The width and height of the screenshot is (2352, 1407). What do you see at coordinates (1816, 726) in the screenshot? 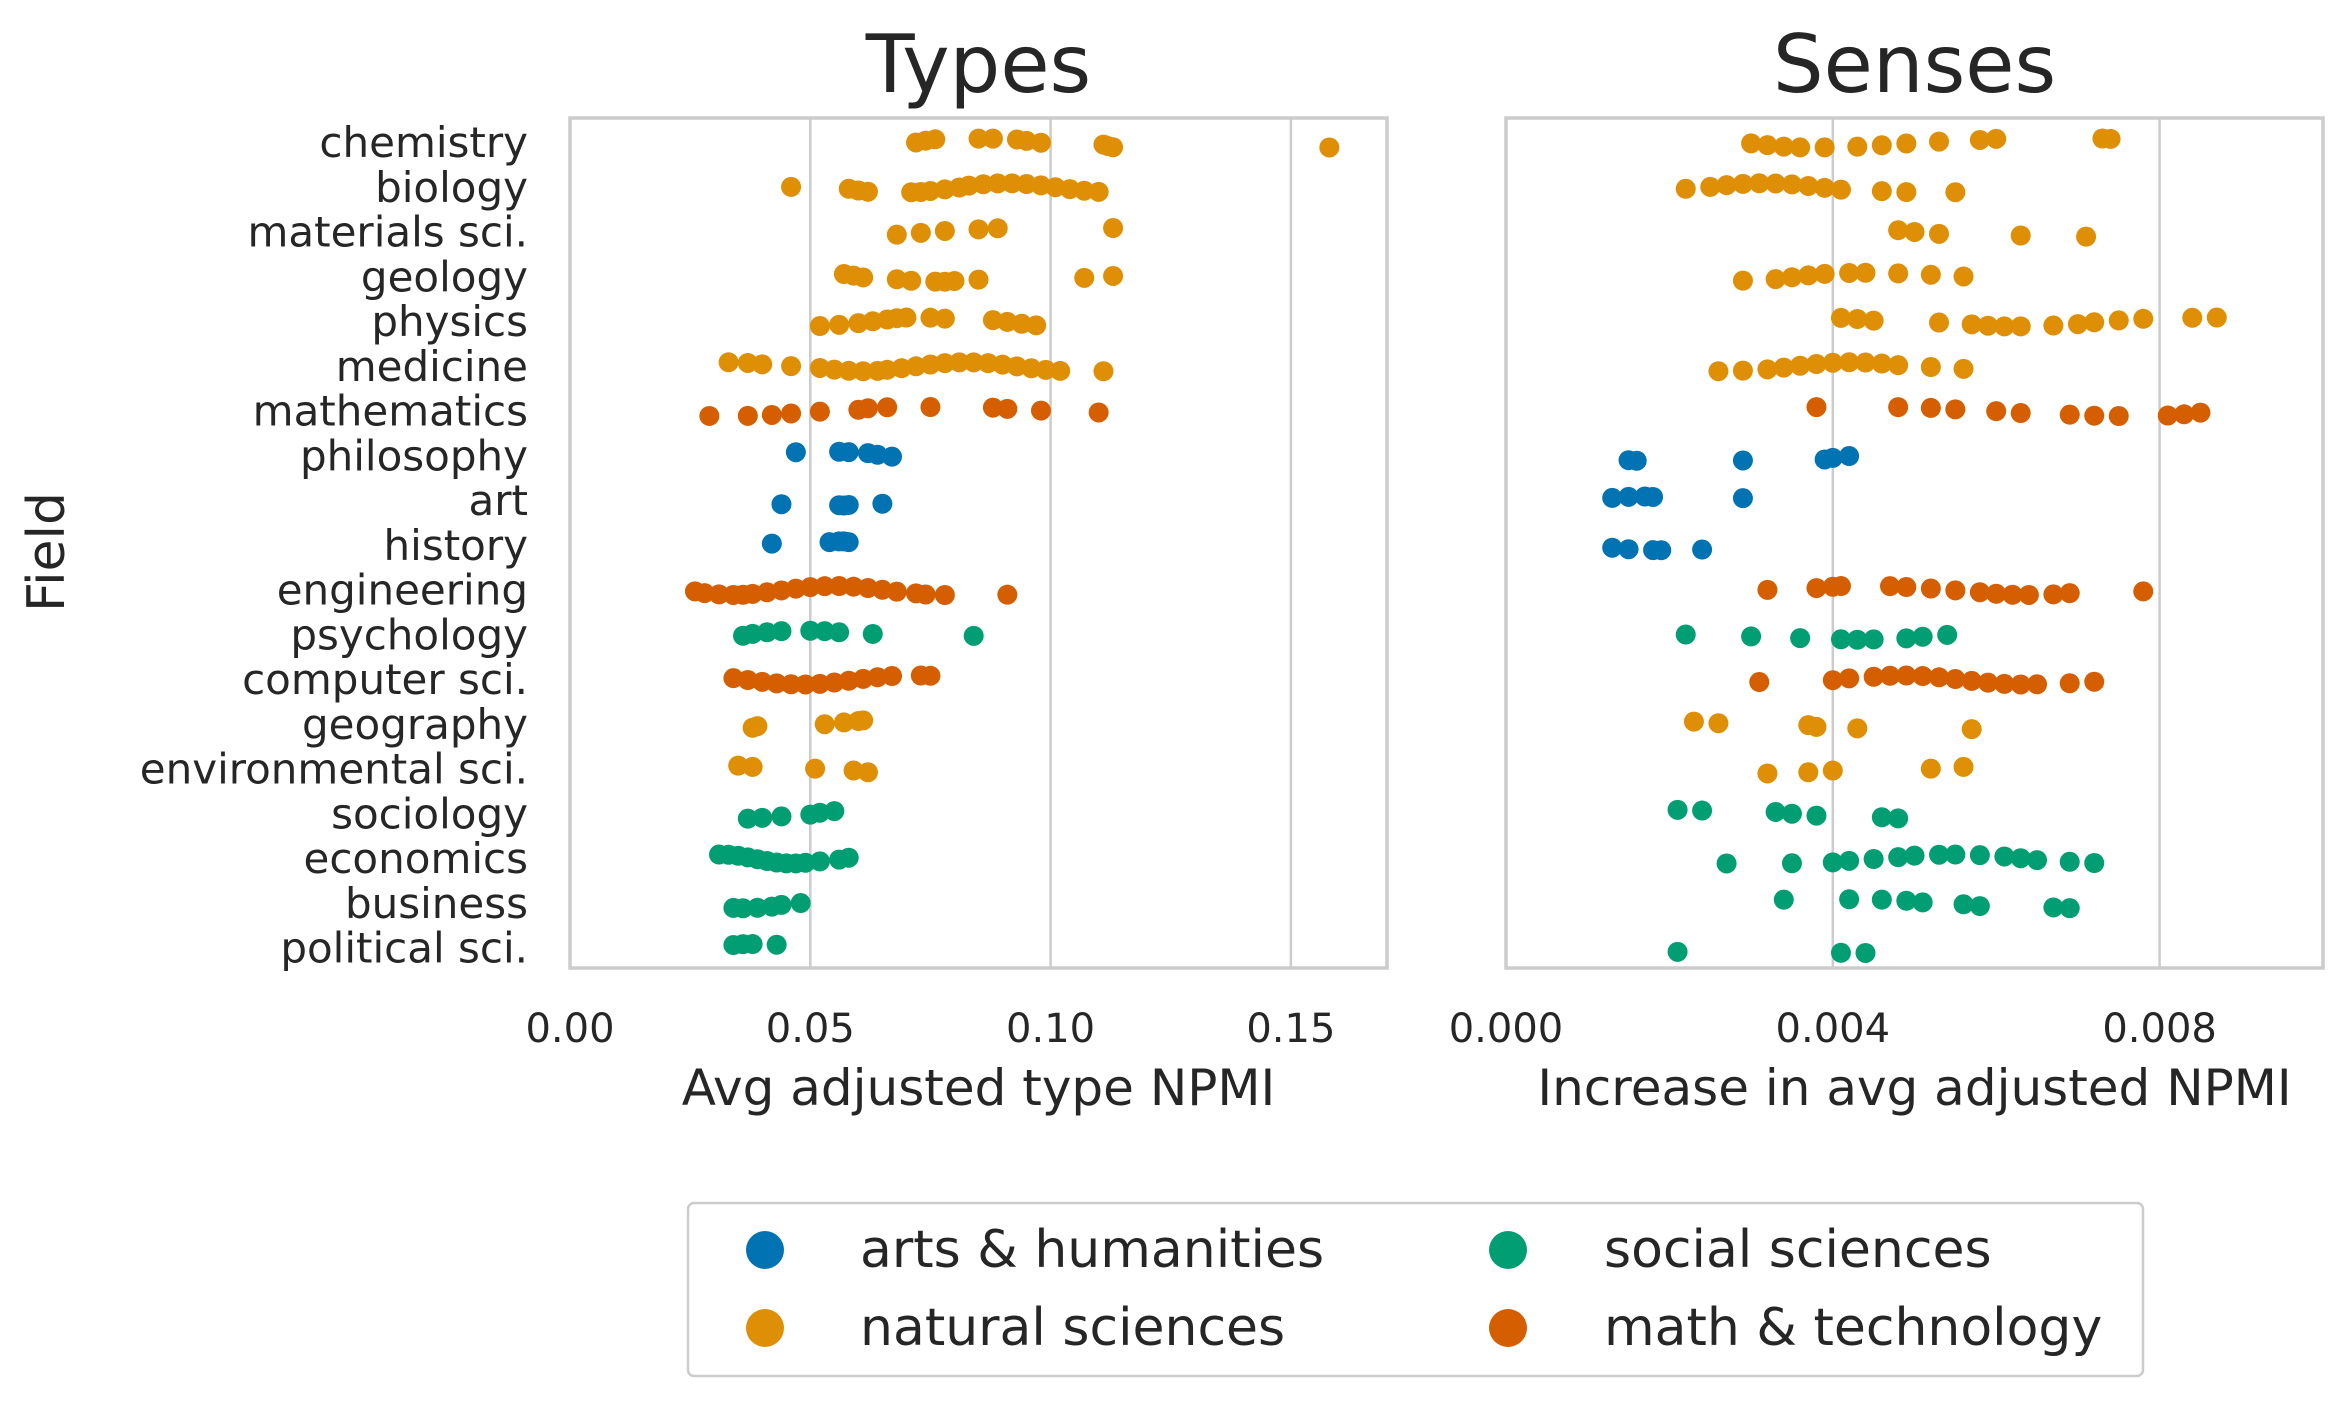
I see `senses-point-geography` at bounding box center [1816, 726].